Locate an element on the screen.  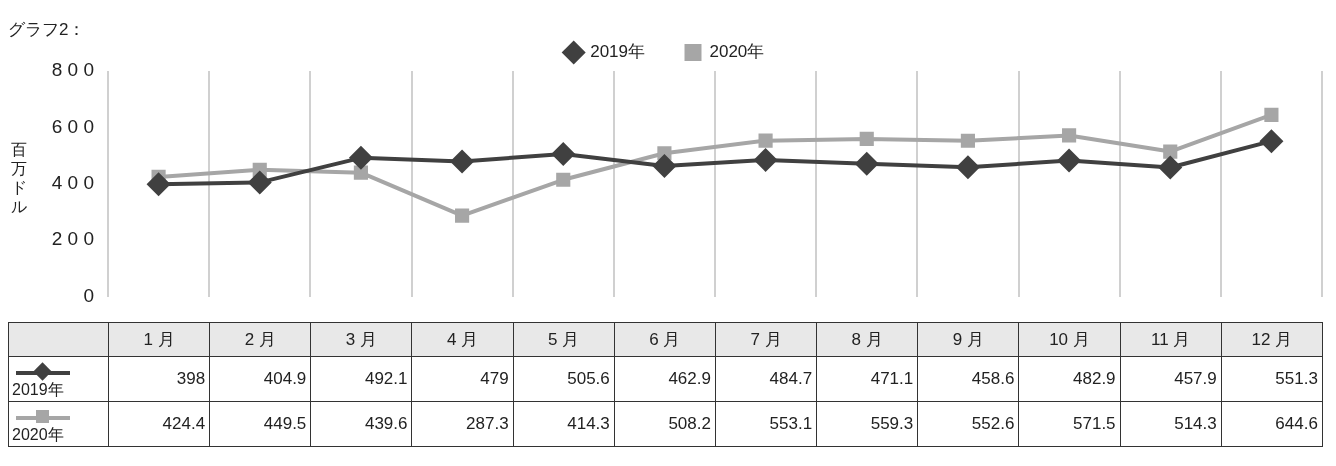
data-label: 552.6 is located at coordinates (968, 424).